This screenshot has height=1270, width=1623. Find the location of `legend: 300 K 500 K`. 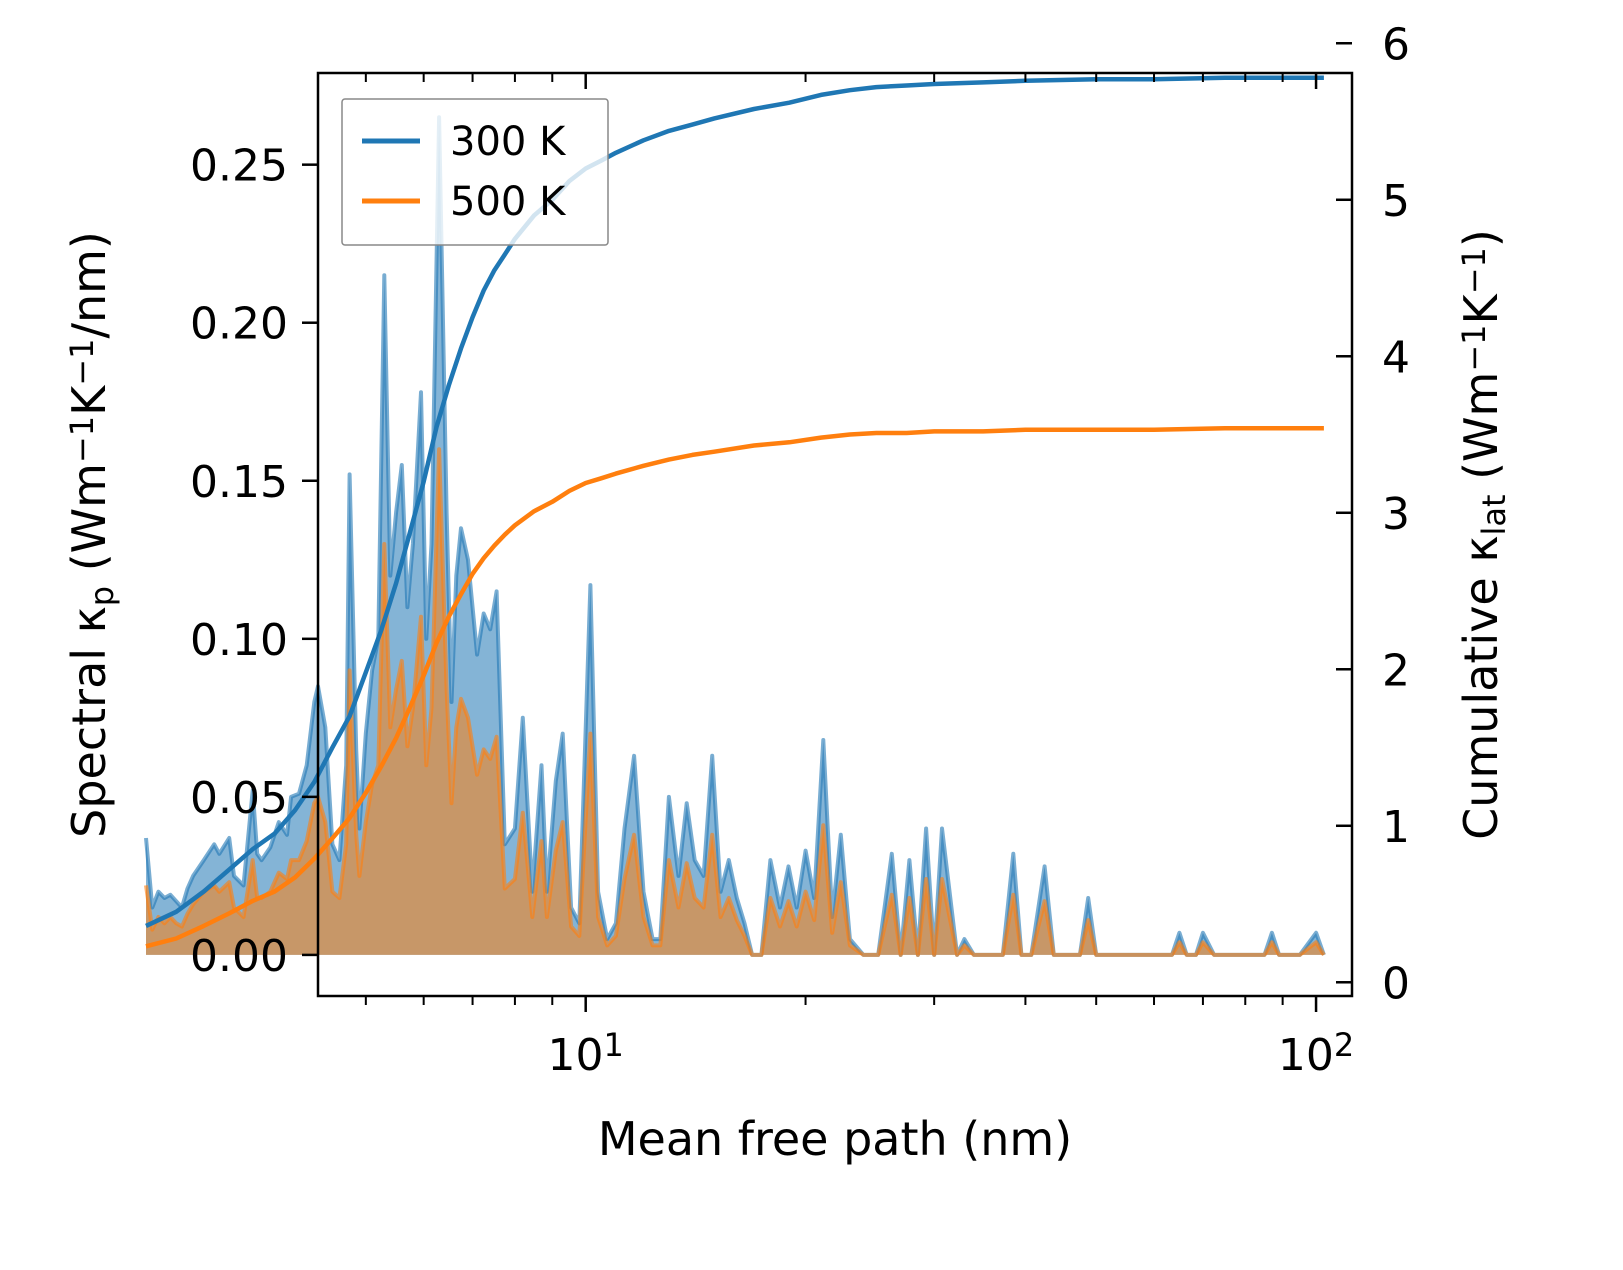

legend: 300 K 500 K is located at coordinates (475, 172).